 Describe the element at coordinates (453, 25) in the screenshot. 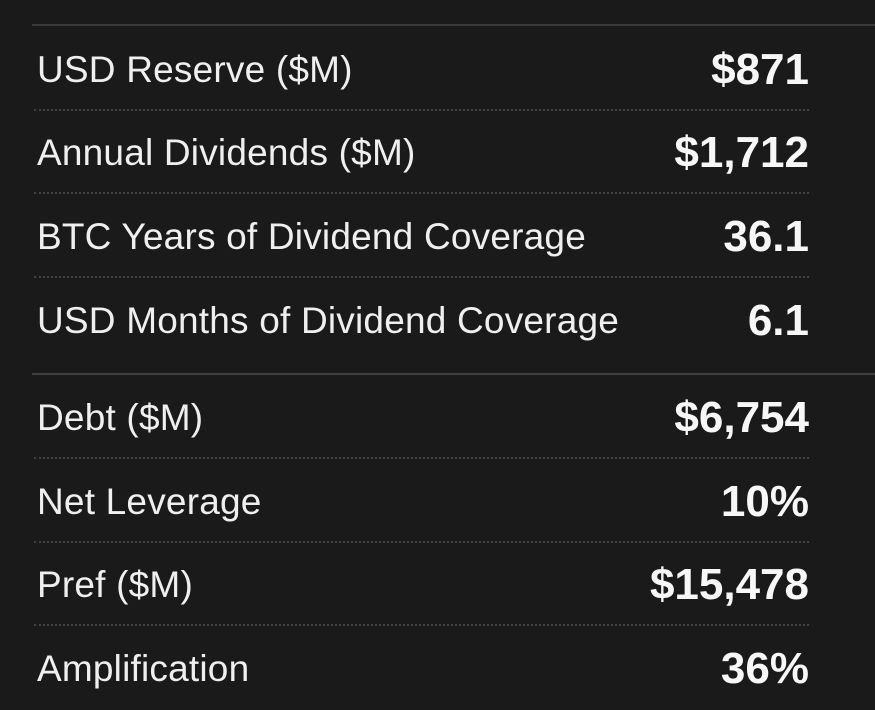

I see `top-divider` at that location.